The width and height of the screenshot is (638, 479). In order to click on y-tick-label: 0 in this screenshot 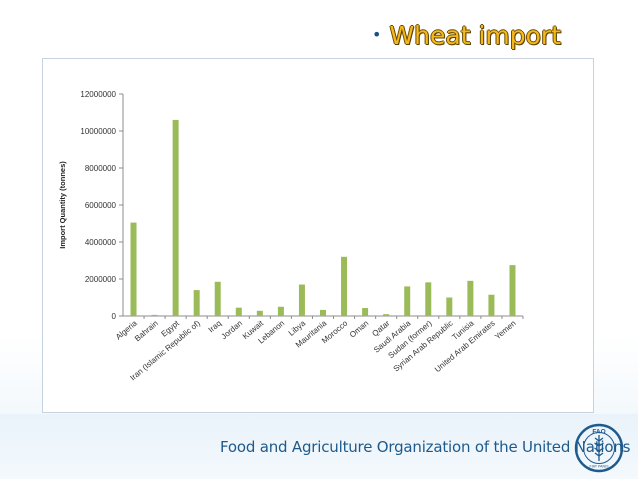, I will do `click(114, 316)`.